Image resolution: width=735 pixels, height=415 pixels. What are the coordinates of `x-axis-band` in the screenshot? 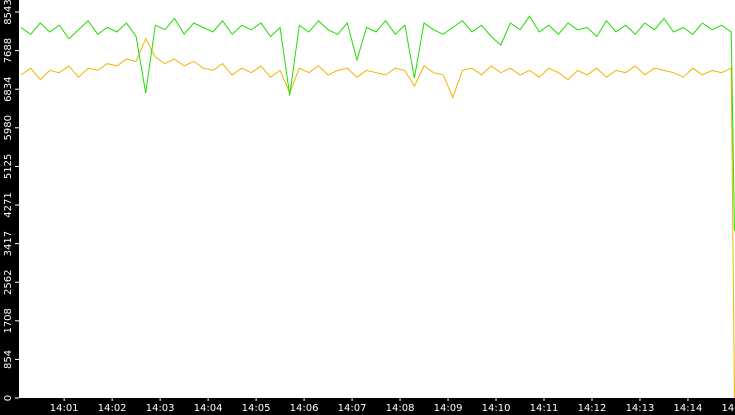 It's located at (367, 406).